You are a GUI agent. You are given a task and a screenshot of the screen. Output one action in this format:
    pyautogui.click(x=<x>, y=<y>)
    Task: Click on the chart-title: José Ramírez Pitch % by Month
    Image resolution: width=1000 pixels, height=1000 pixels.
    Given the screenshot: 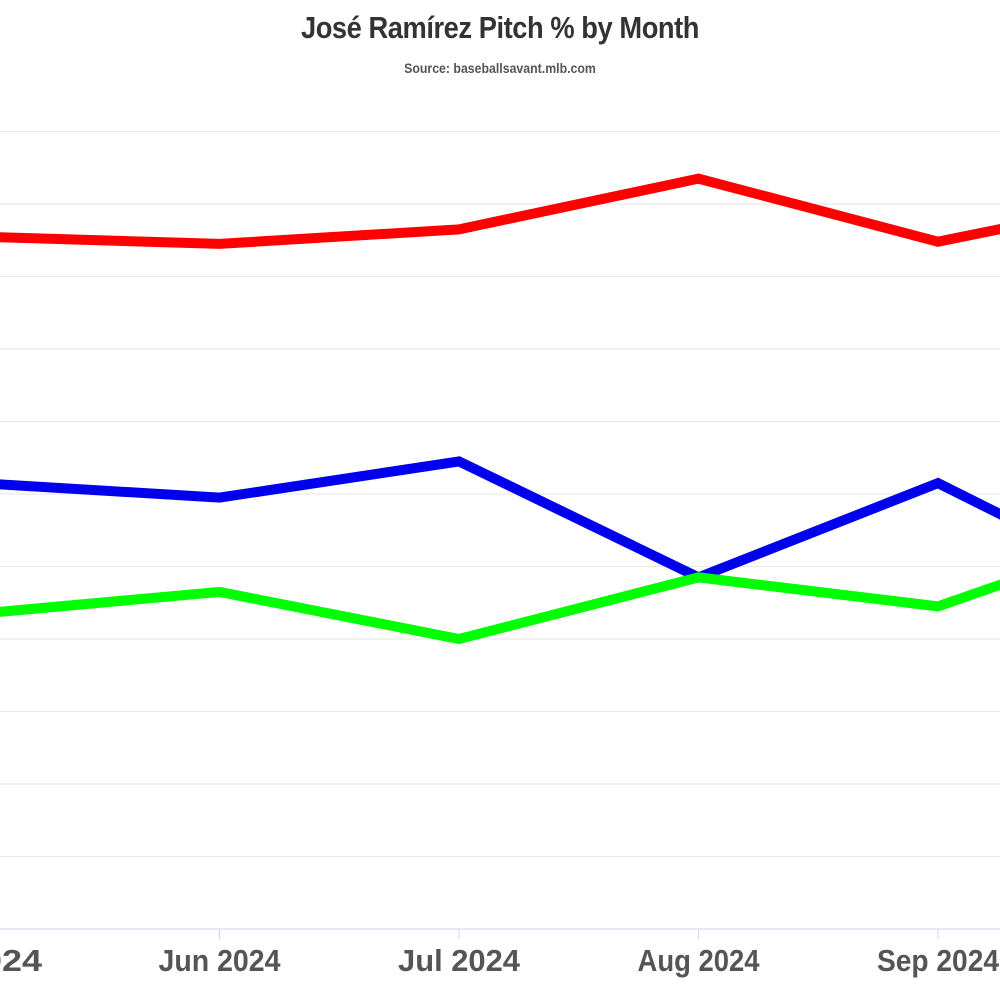 What is the action you would take?
    pyautogui.click(x=500, y=27)
    